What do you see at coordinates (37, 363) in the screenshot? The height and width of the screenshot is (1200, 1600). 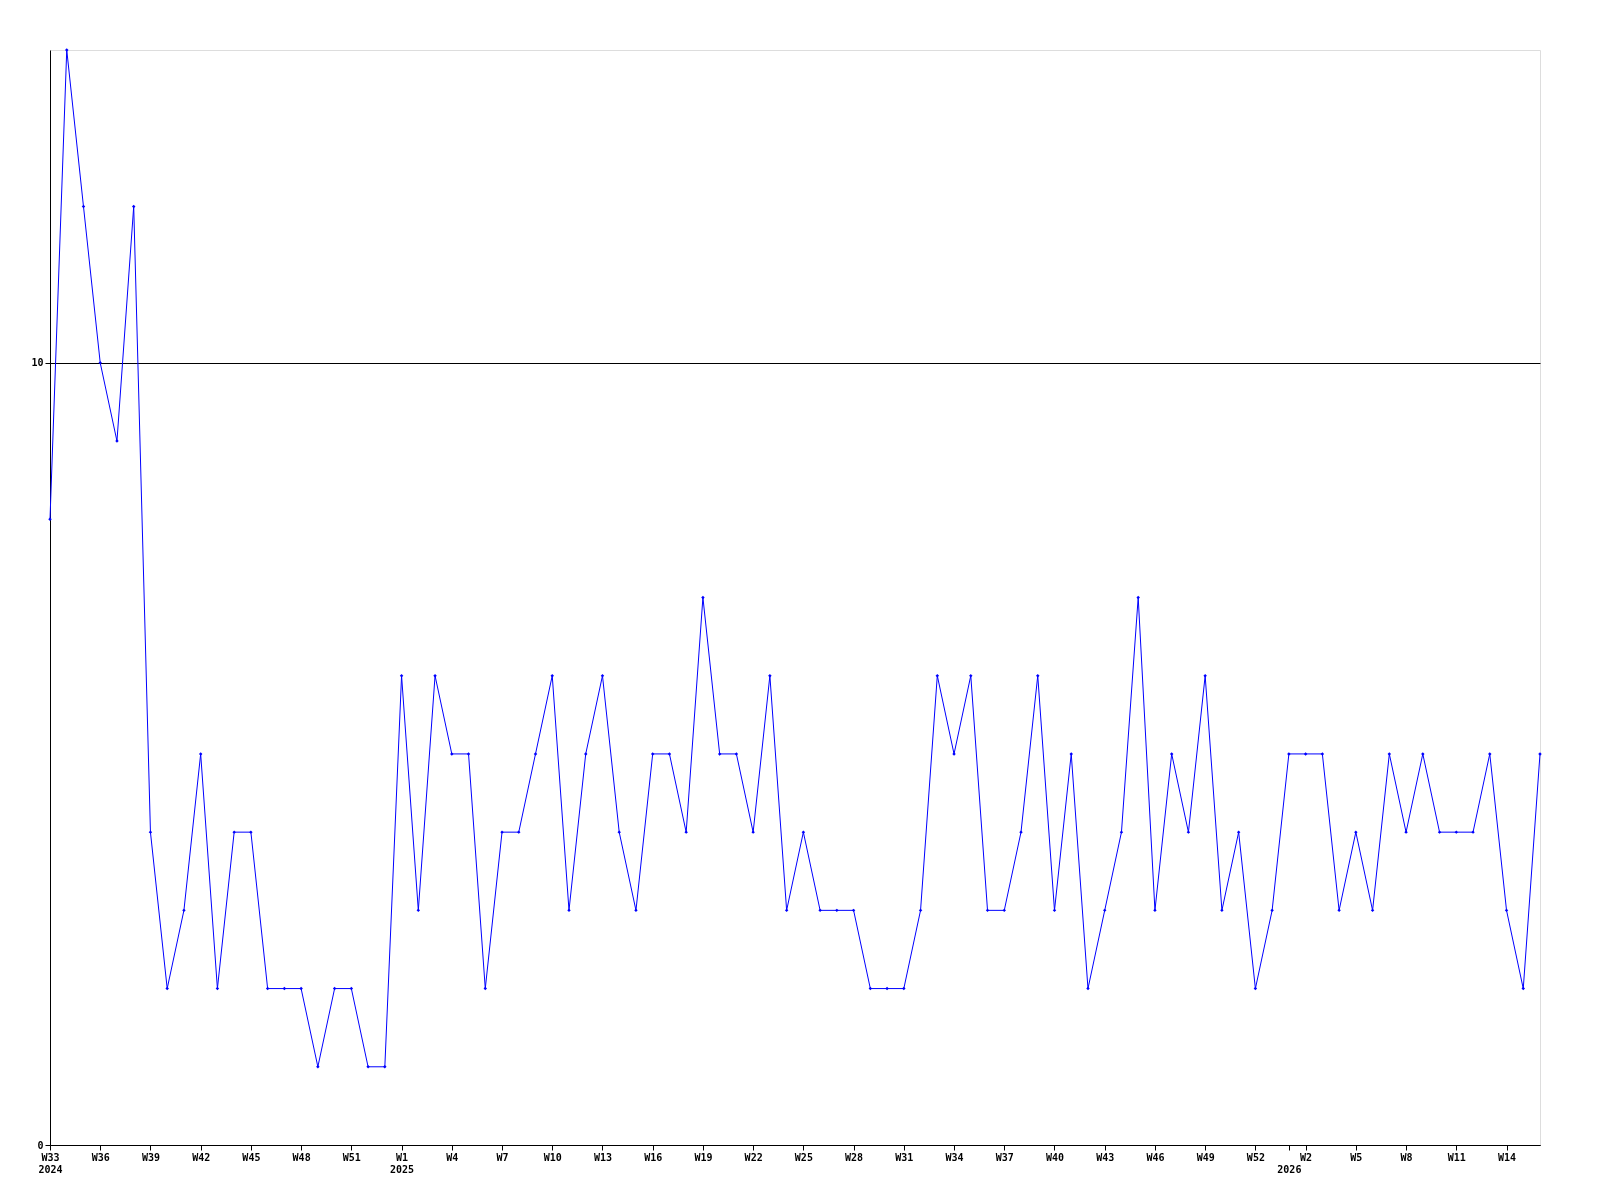 I see `y-tick-label: 10` at bounding box center [37, 363].